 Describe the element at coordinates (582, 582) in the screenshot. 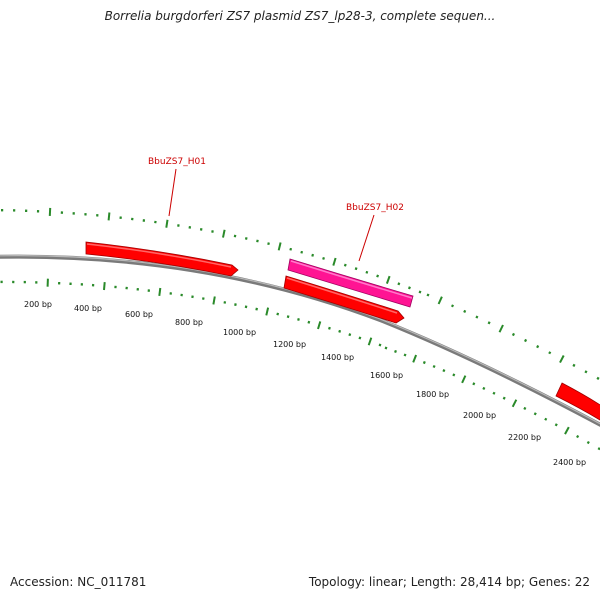

I see `genes-value: 22` at that location.